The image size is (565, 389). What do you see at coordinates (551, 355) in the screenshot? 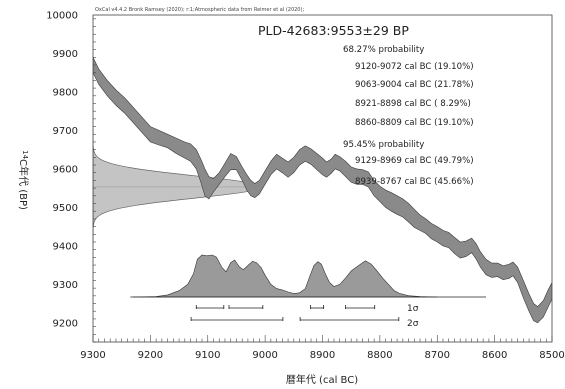
I see `x-tick-label: 8500` at bounding box center [551, 355].